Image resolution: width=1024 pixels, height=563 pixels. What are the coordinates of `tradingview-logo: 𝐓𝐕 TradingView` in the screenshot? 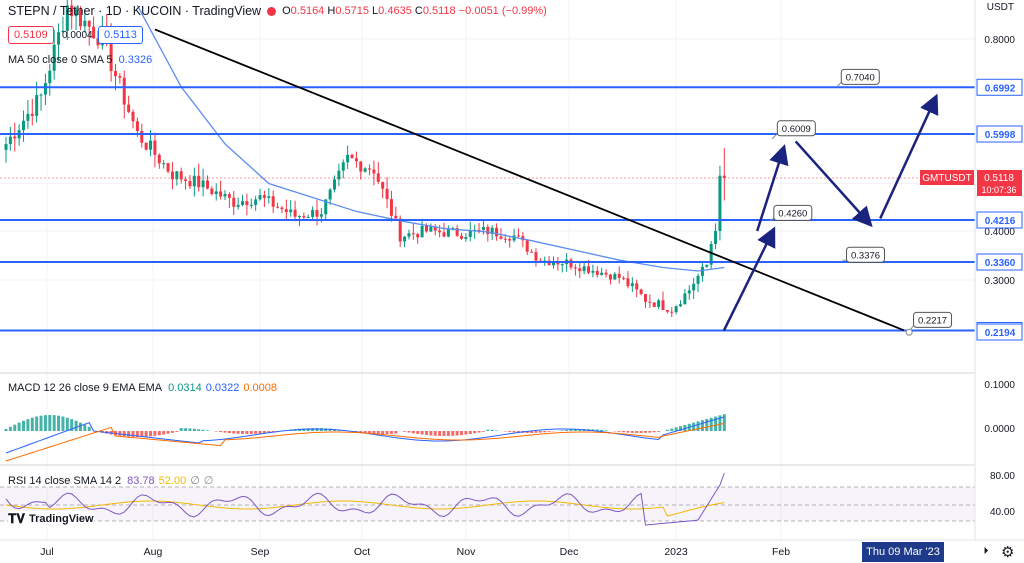 It's located at (51, 519).